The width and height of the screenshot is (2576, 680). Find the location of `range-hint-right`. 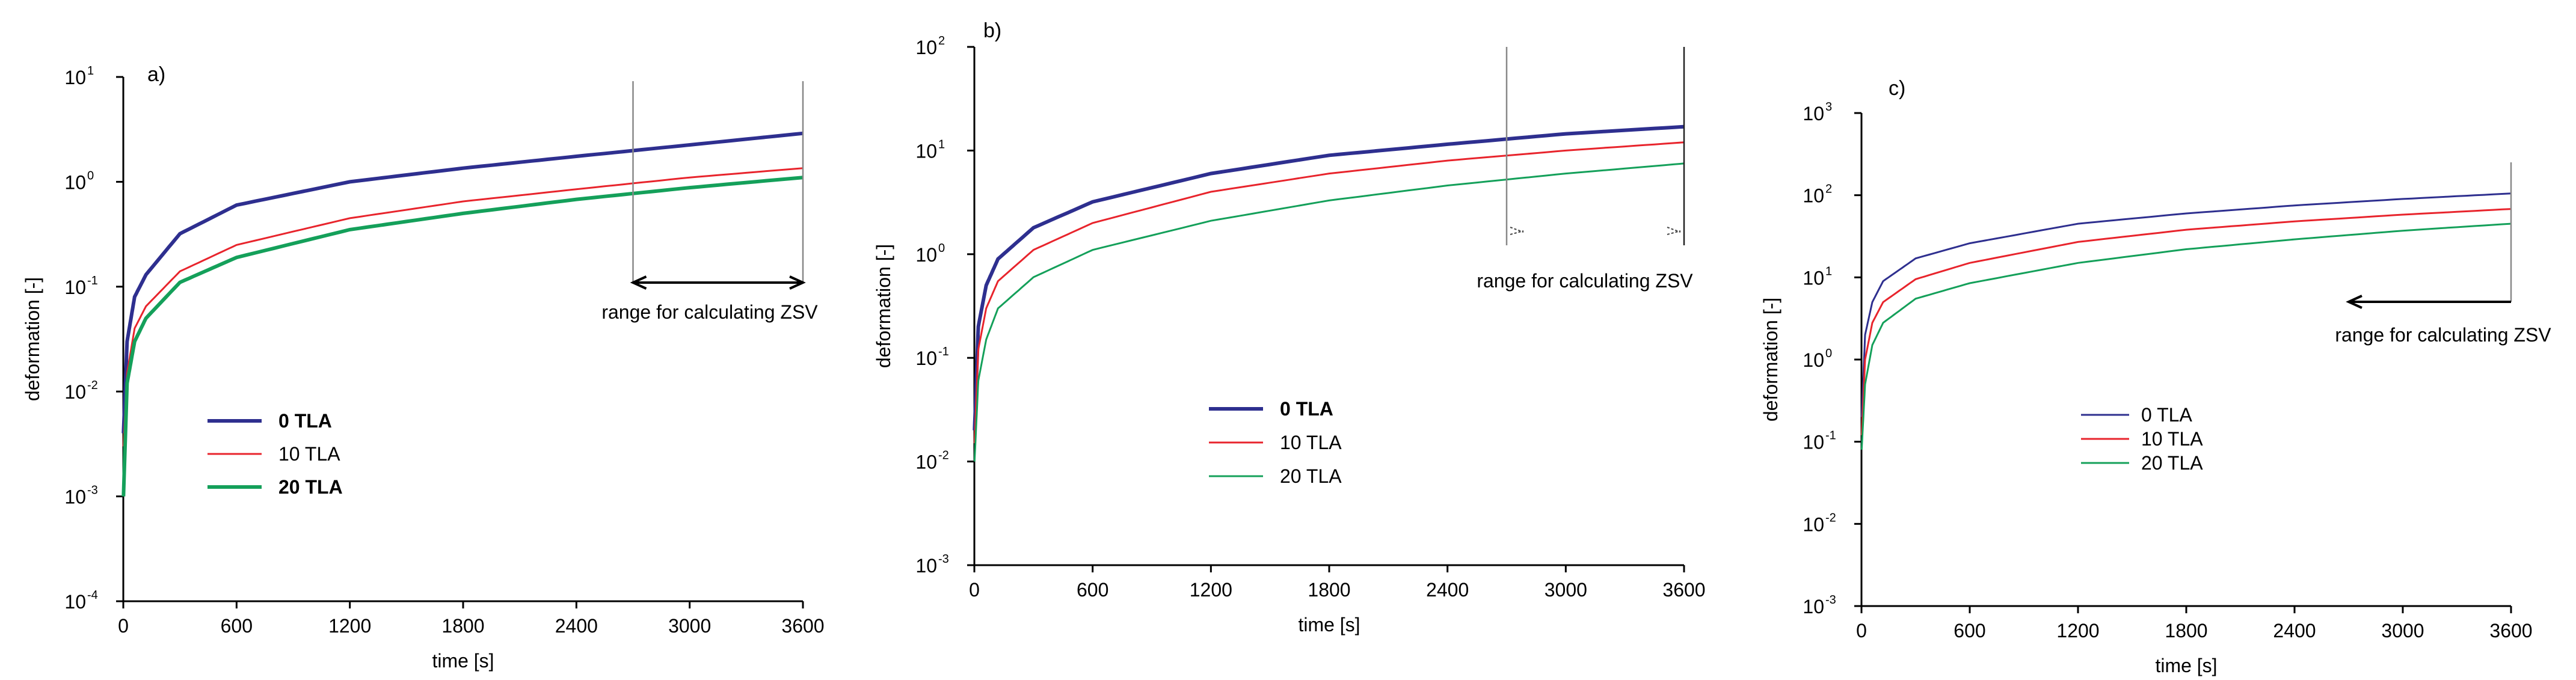

range-hint-right is located at coordinates (1674, 231).